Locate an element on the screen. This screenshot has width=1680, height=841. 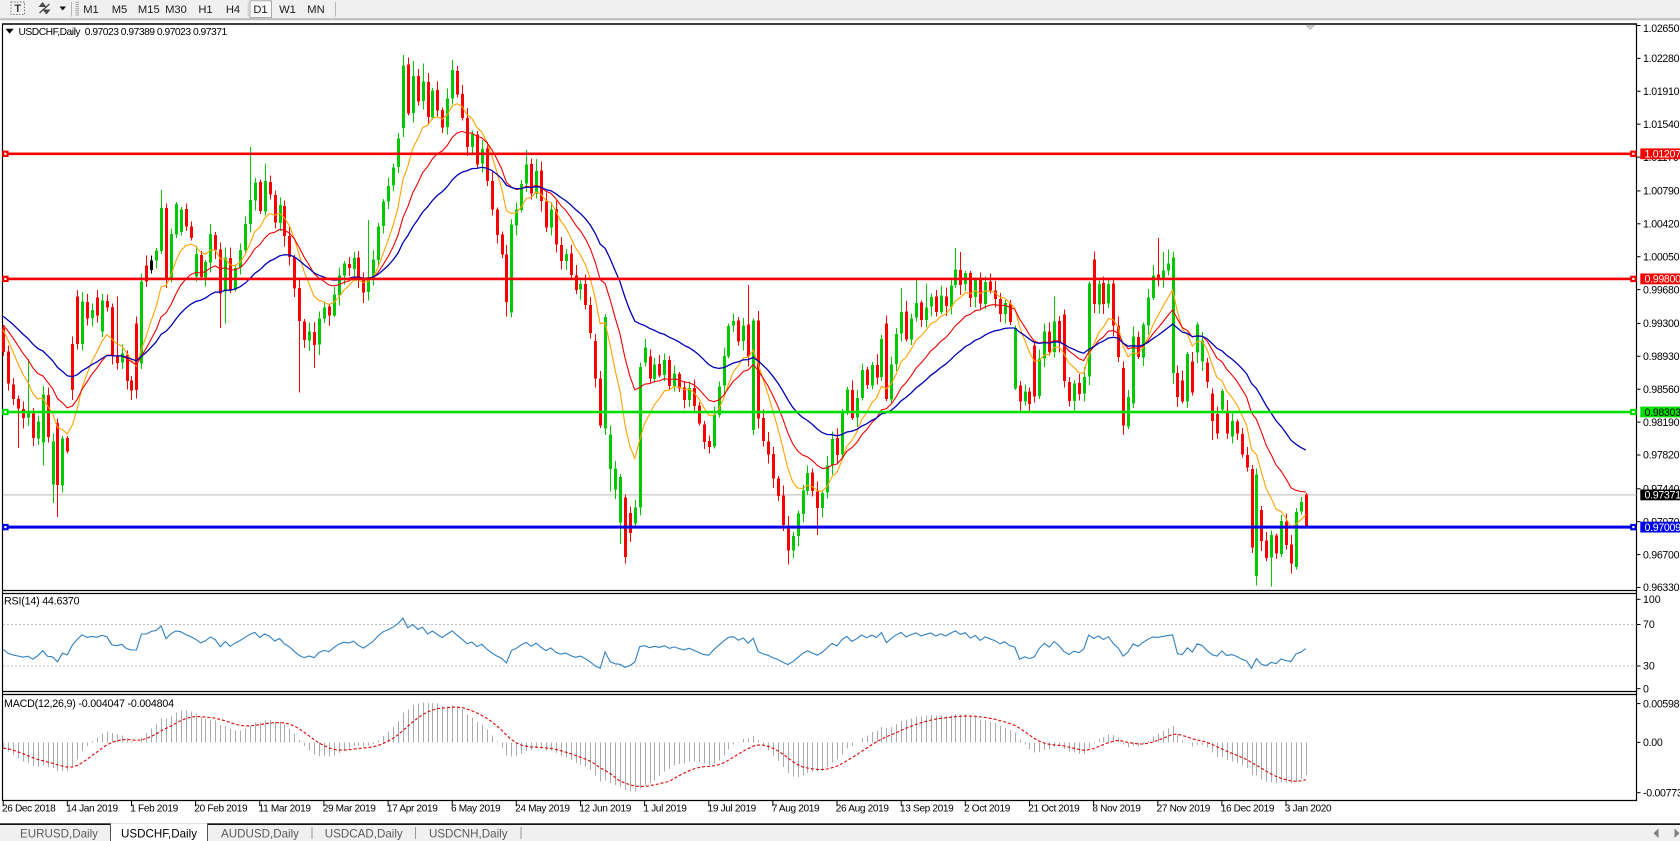
svg-text: 14 Jan 2019 is located at coordinates (92, 809).